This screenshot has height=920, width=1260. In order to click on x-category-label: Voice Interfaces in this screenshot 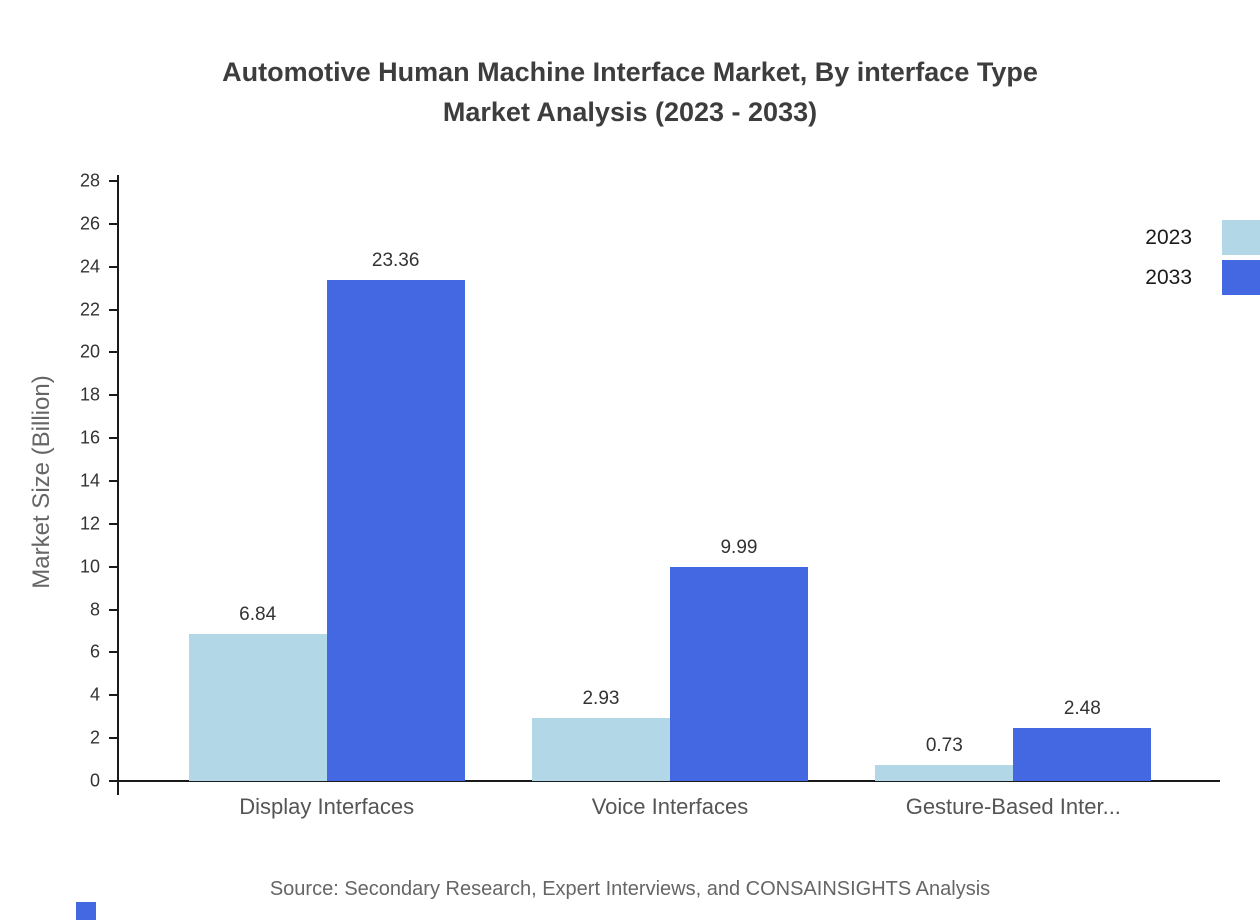, I will do `click(670, 806)`.